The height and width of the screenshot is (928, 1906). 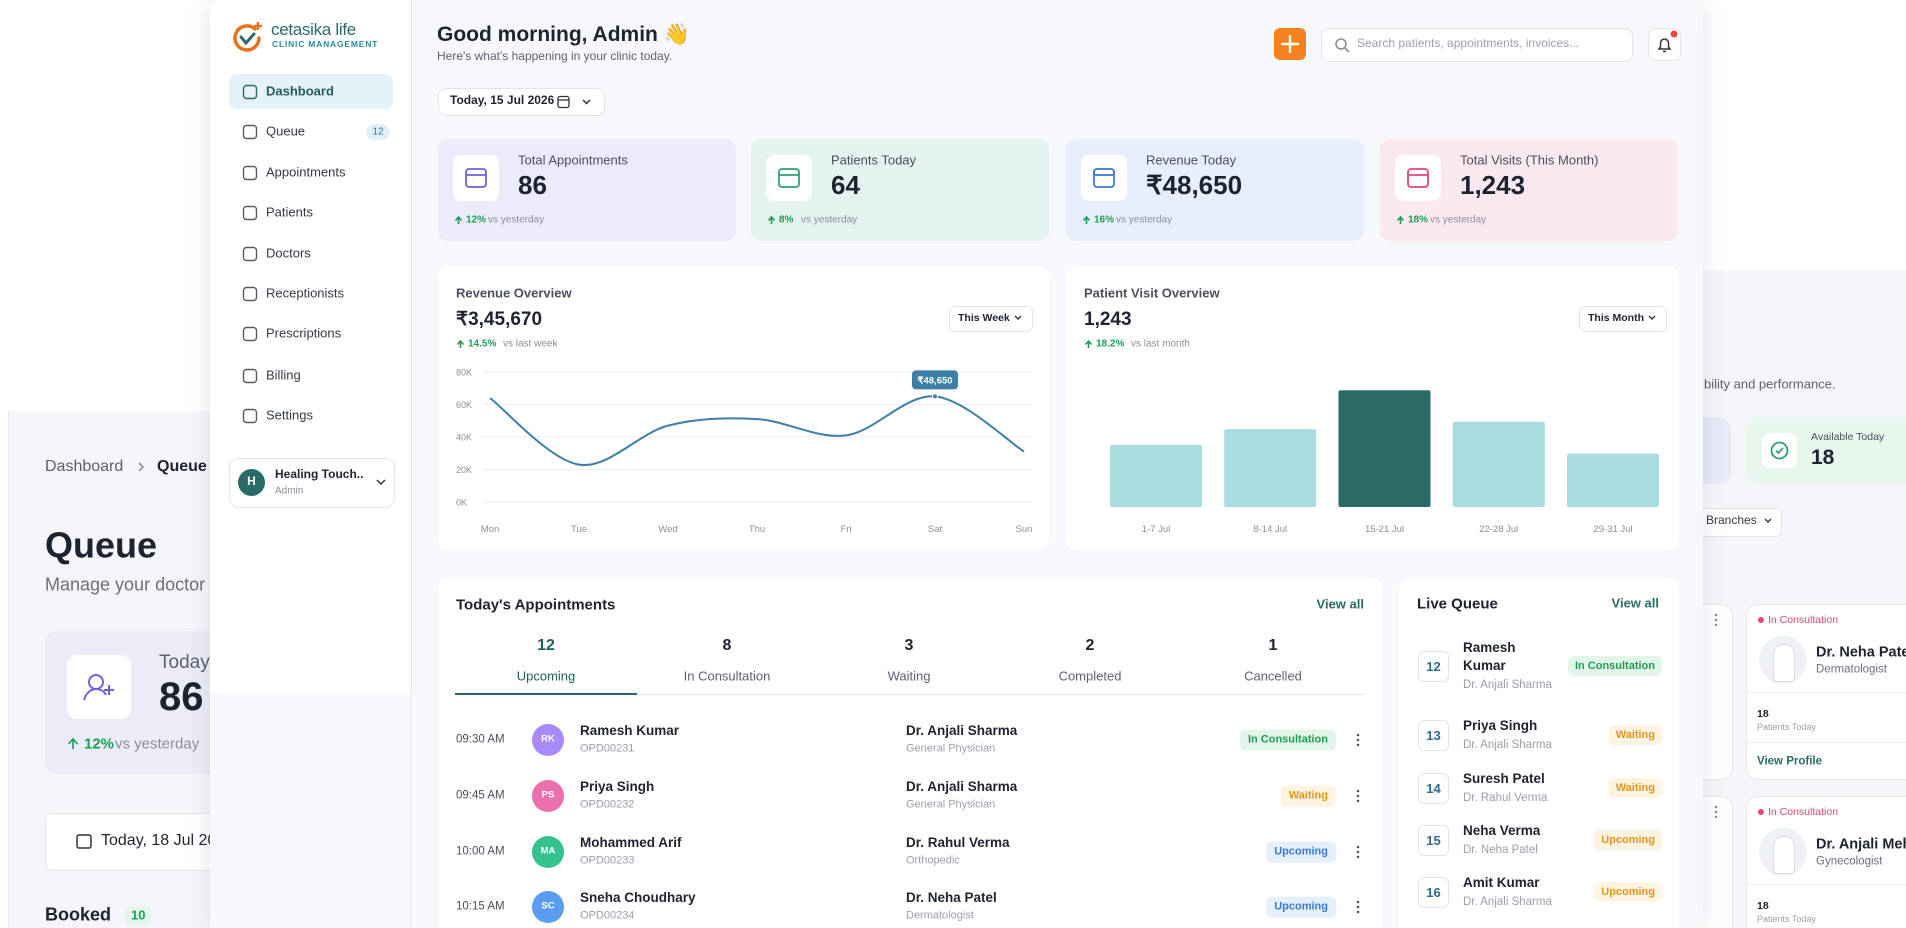 What do you see at coordinates (305, 293) in the screenshot?
I see `nav-item: Receptionists` at bounding box center [305, 293].